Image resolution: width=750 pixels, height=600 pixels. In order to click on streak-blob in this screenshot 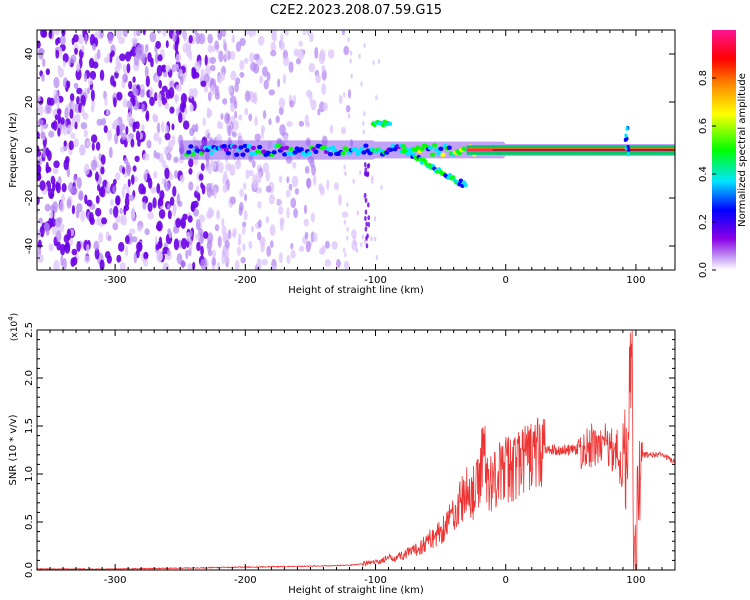, I will do `click(366, 200)`.